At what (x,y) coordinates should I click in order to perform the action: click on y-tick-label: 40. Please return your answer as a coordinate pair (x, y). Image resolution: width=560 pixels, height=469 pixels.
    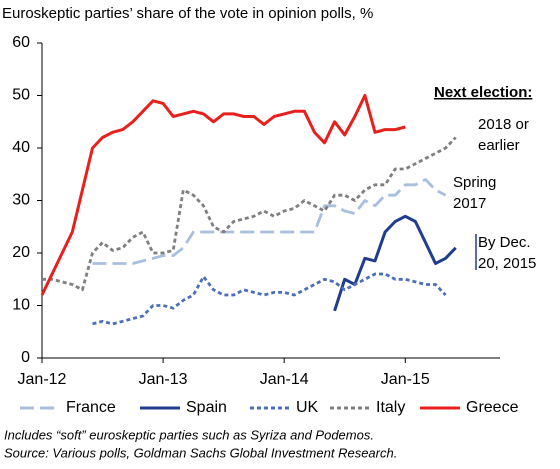
    Looking at the image, I should click on (21, 147).